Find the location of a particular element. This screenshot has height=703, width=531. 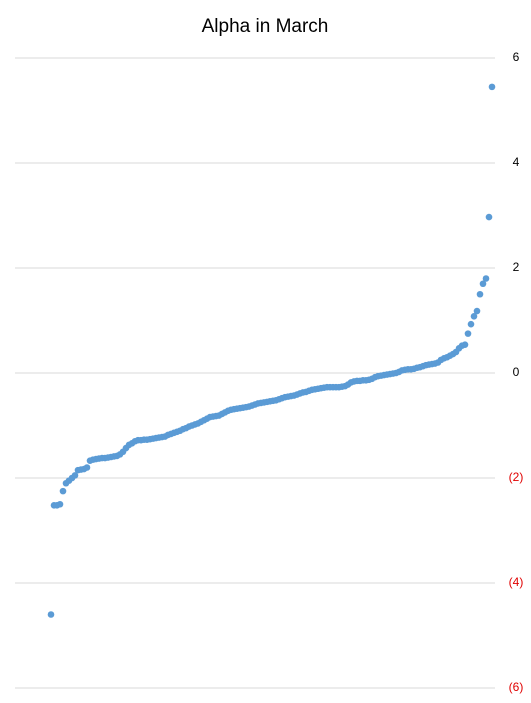

y-tick-label: (6) is located at coordinates (516, 687).